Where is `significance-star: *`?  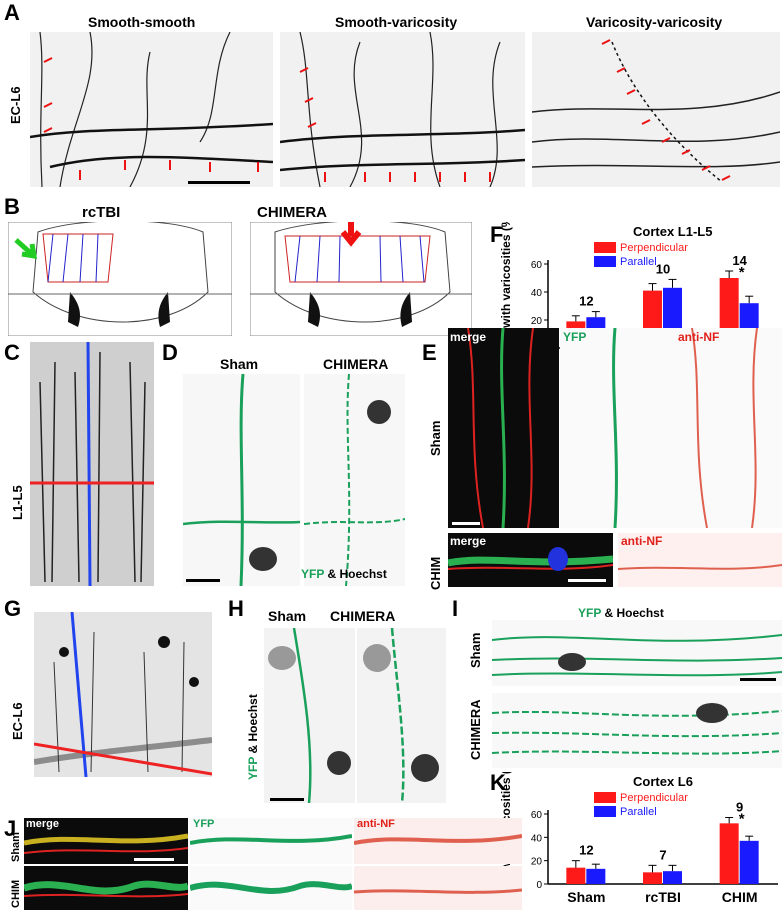
significance-star: * is located at coordinates (742, 272).